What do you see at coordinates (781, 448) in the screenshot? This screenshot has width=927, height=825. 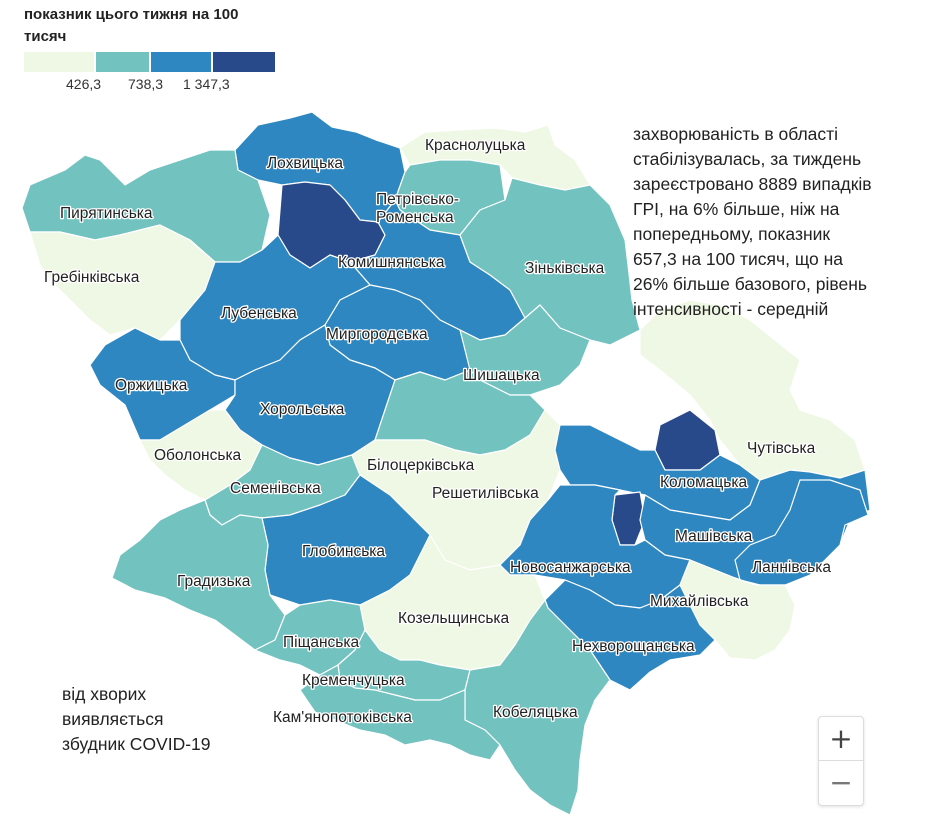 I see `label-chutivska: Чутівська` at bounding box center [781, 448].